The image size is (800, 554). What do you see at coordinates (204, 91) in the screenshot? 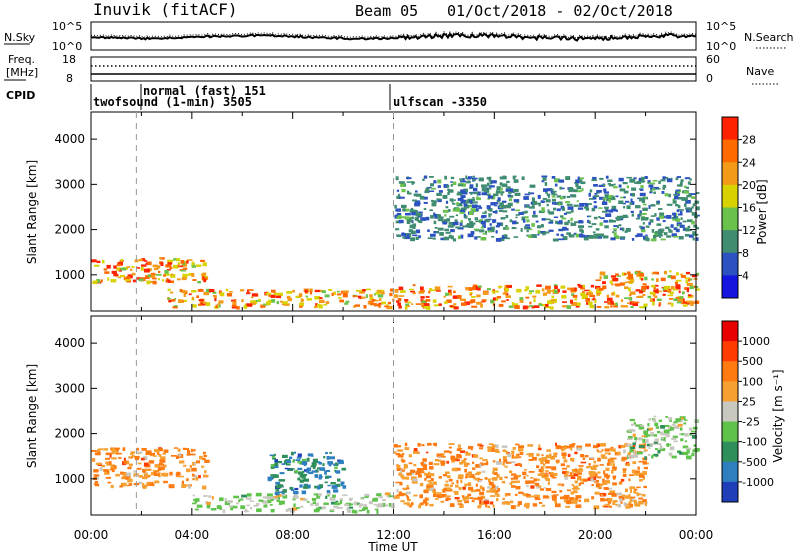
I see `cpid-program-normal: normal (fast) 151` at bounding box center [204, 91].